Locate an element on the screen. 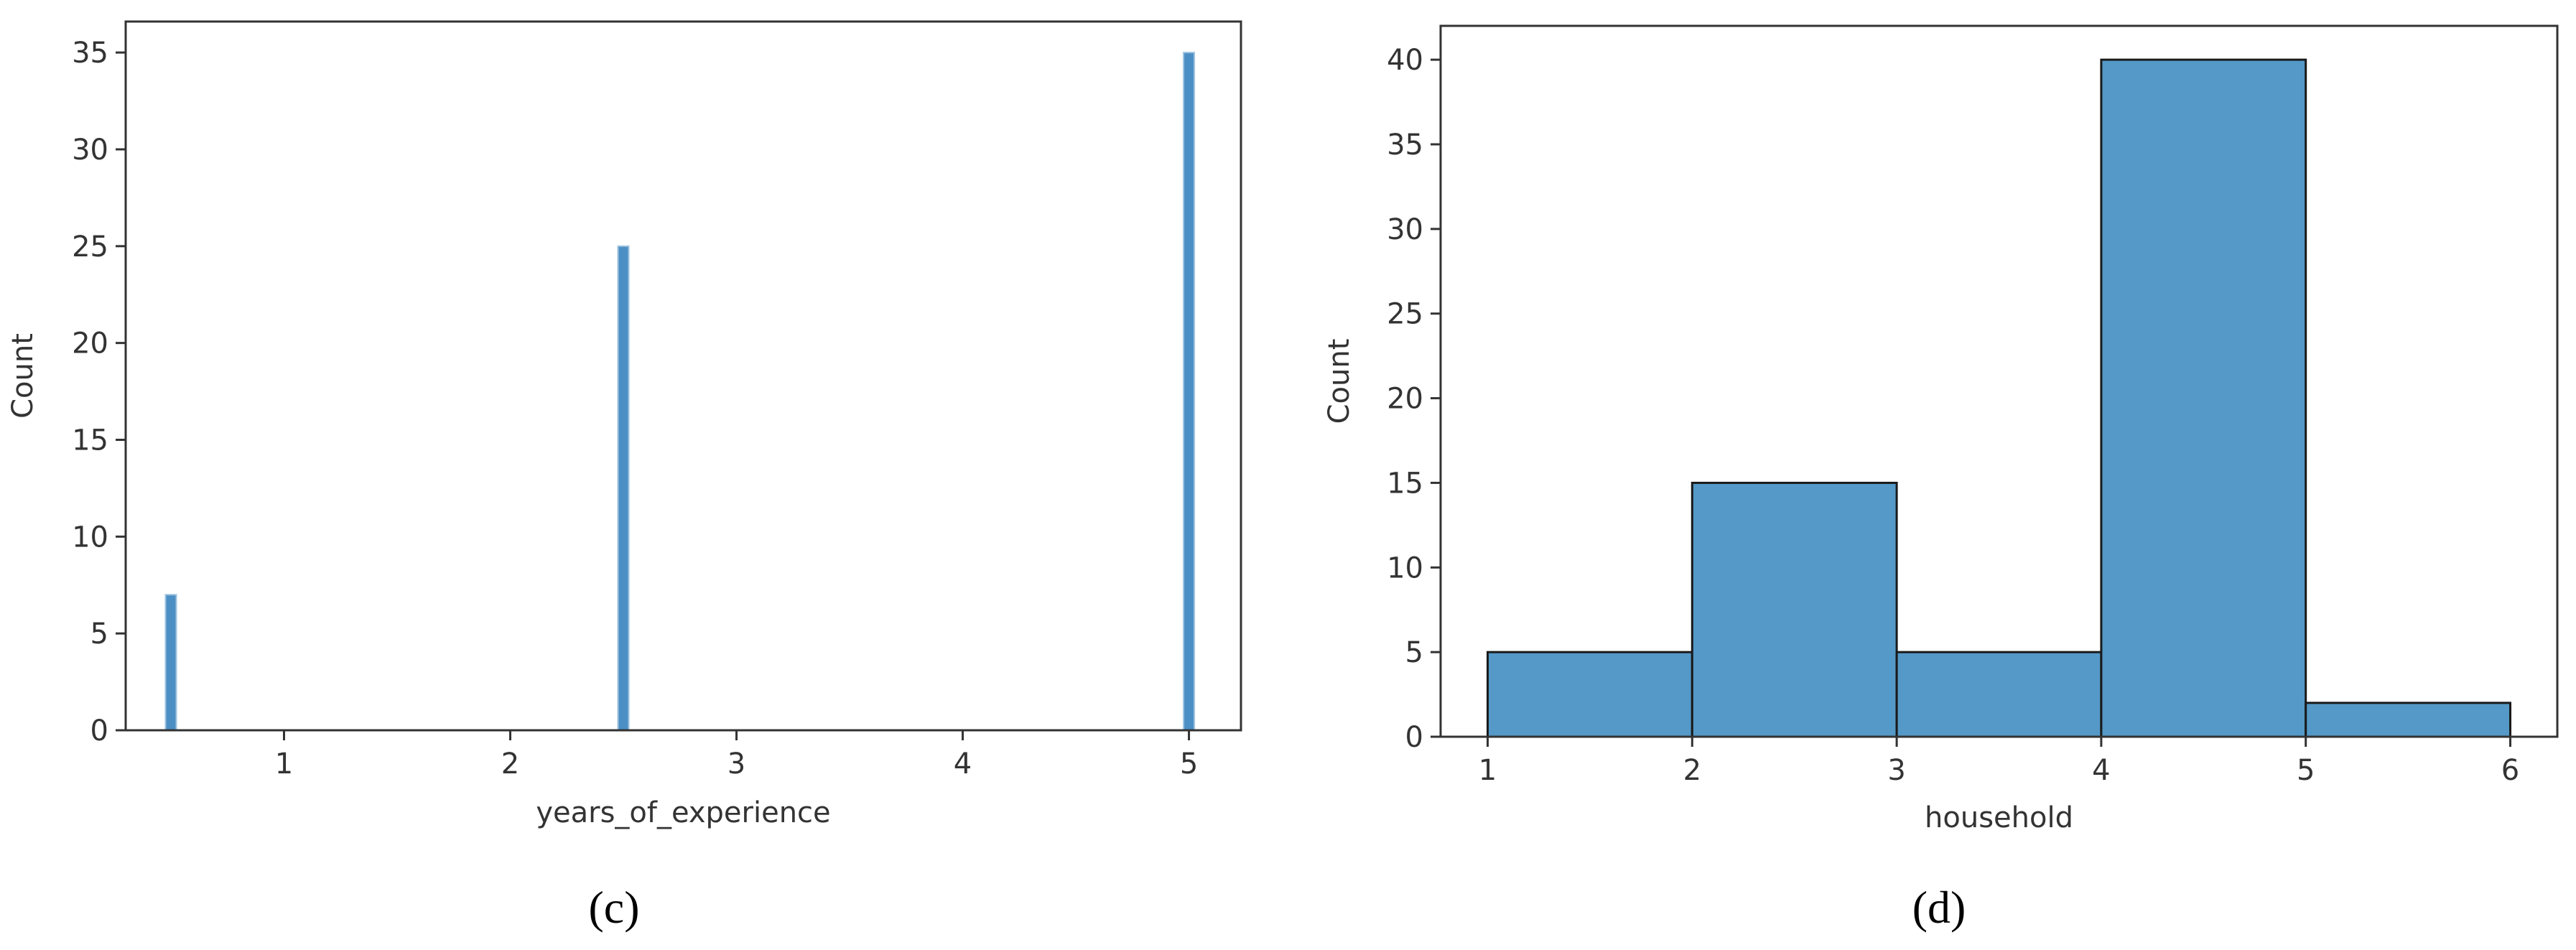  x-axis-ticks: 1 2 3 4 5 6 is located at coordinates (1999, 762).